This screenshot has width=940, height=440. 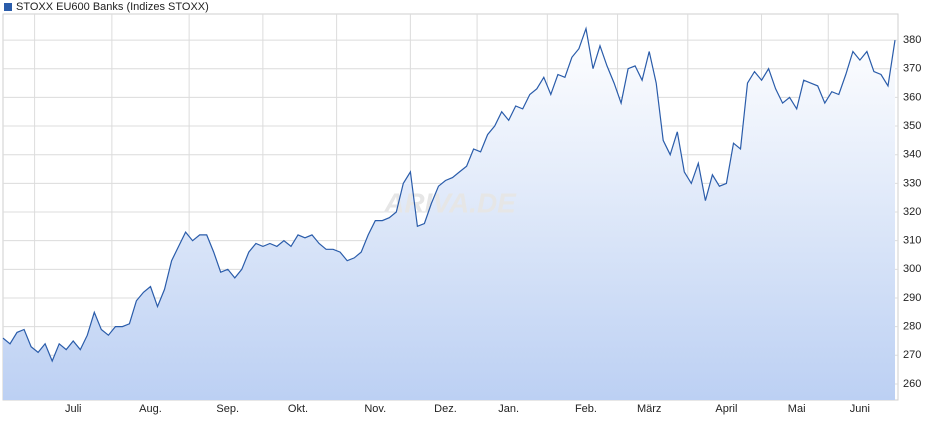 I want to click on x-tick-label: Juni, so click(x=860, y=409).